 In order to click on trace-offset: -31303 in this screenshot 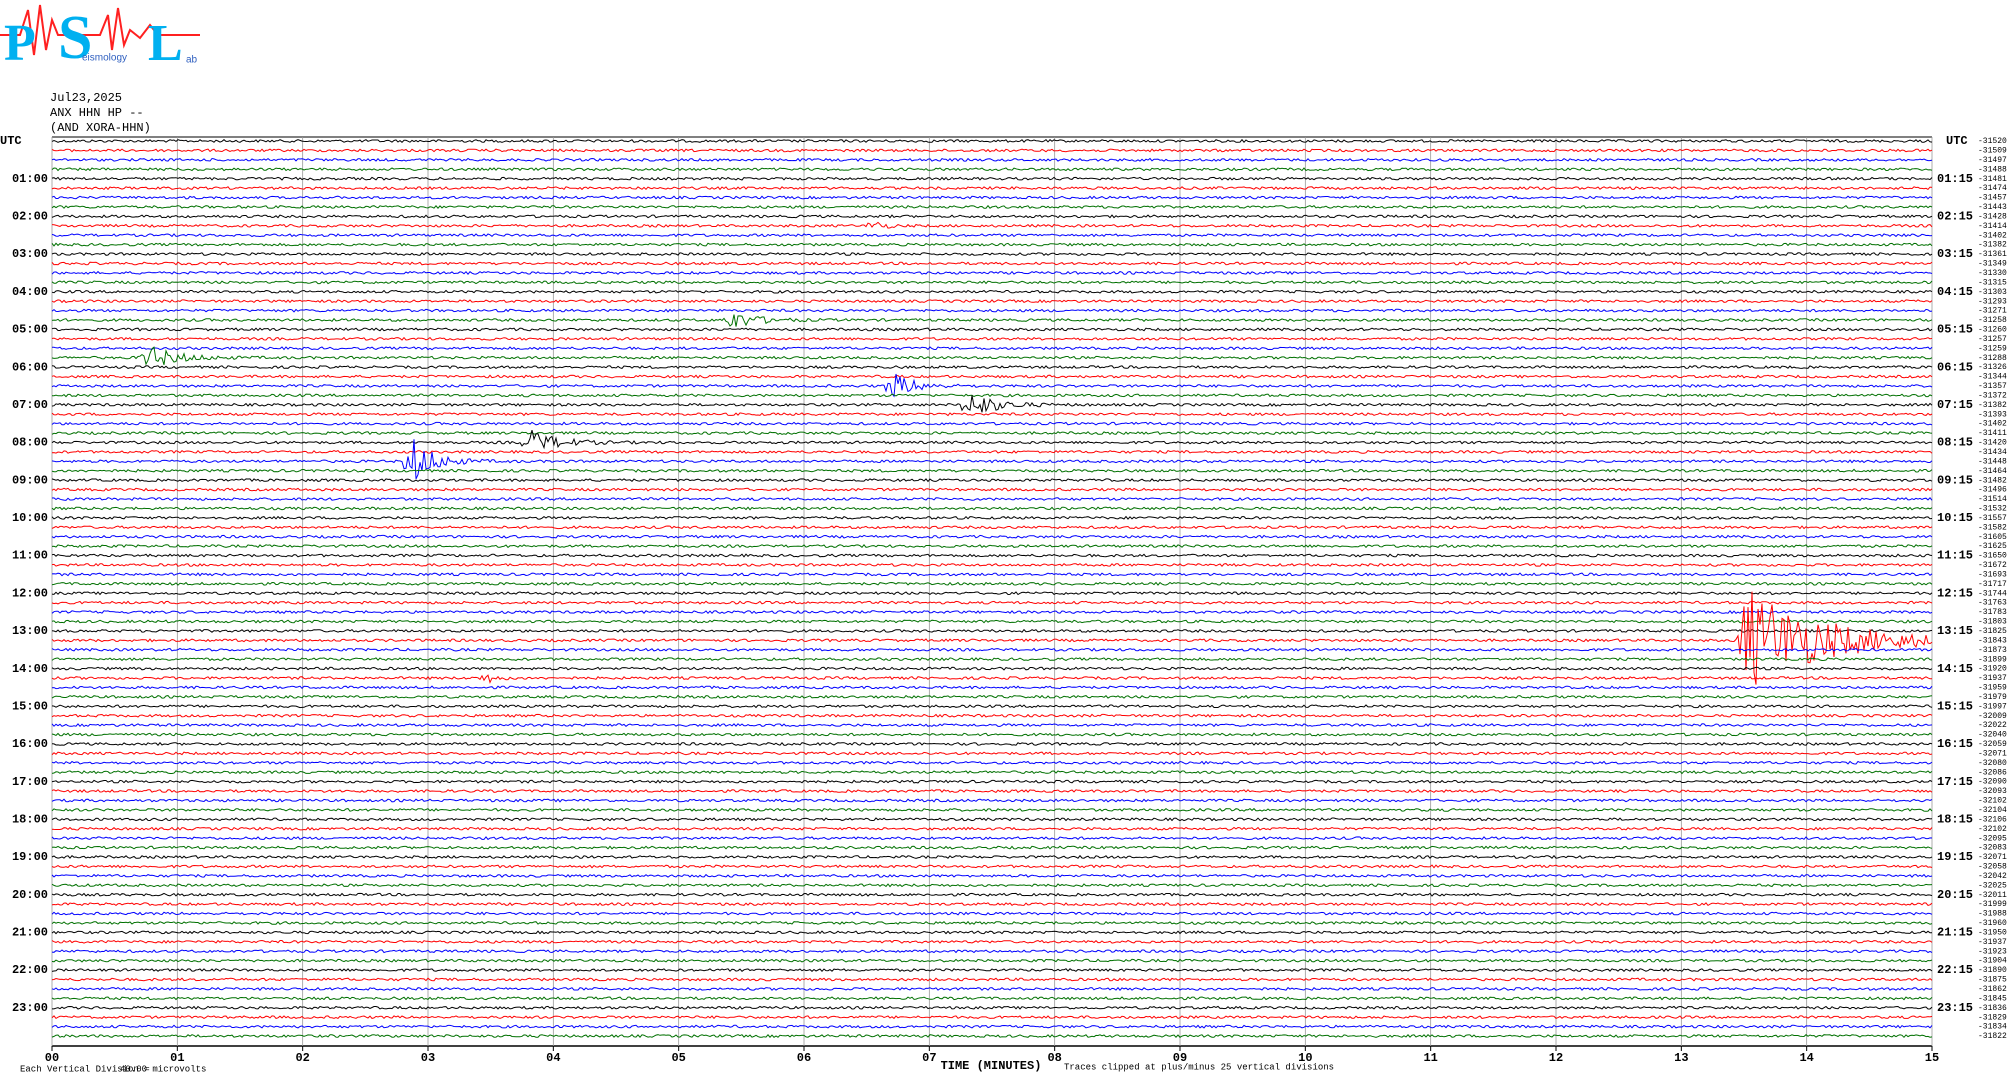, I will do `click(1992, 292)`.